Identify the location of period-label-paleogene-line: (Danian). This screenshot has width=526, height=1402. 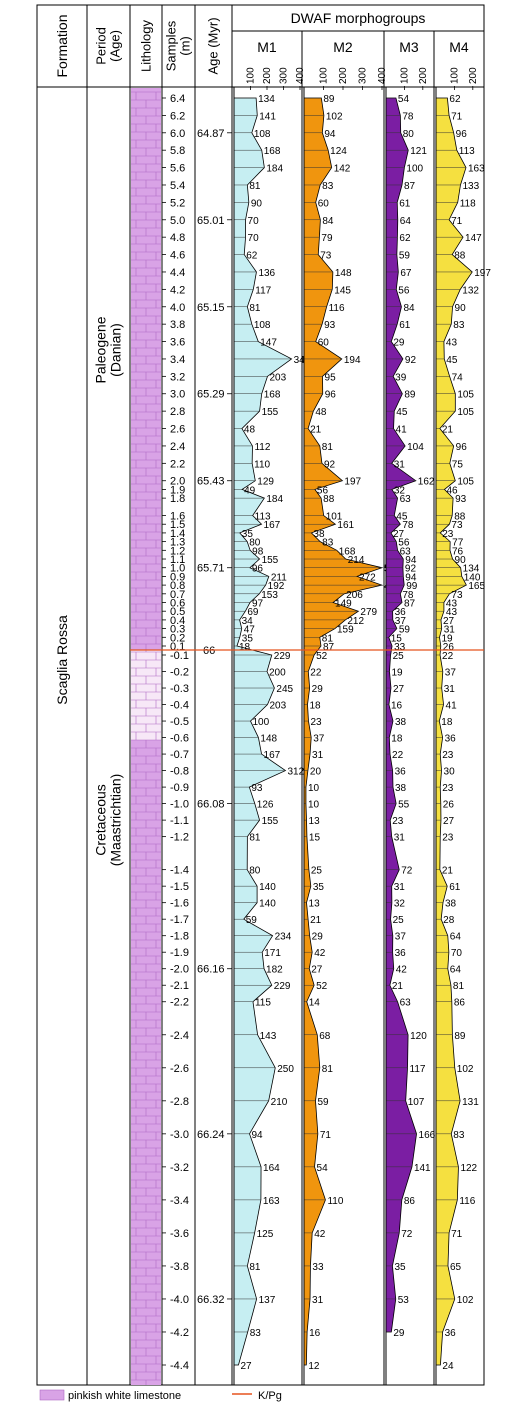
(115, 350).